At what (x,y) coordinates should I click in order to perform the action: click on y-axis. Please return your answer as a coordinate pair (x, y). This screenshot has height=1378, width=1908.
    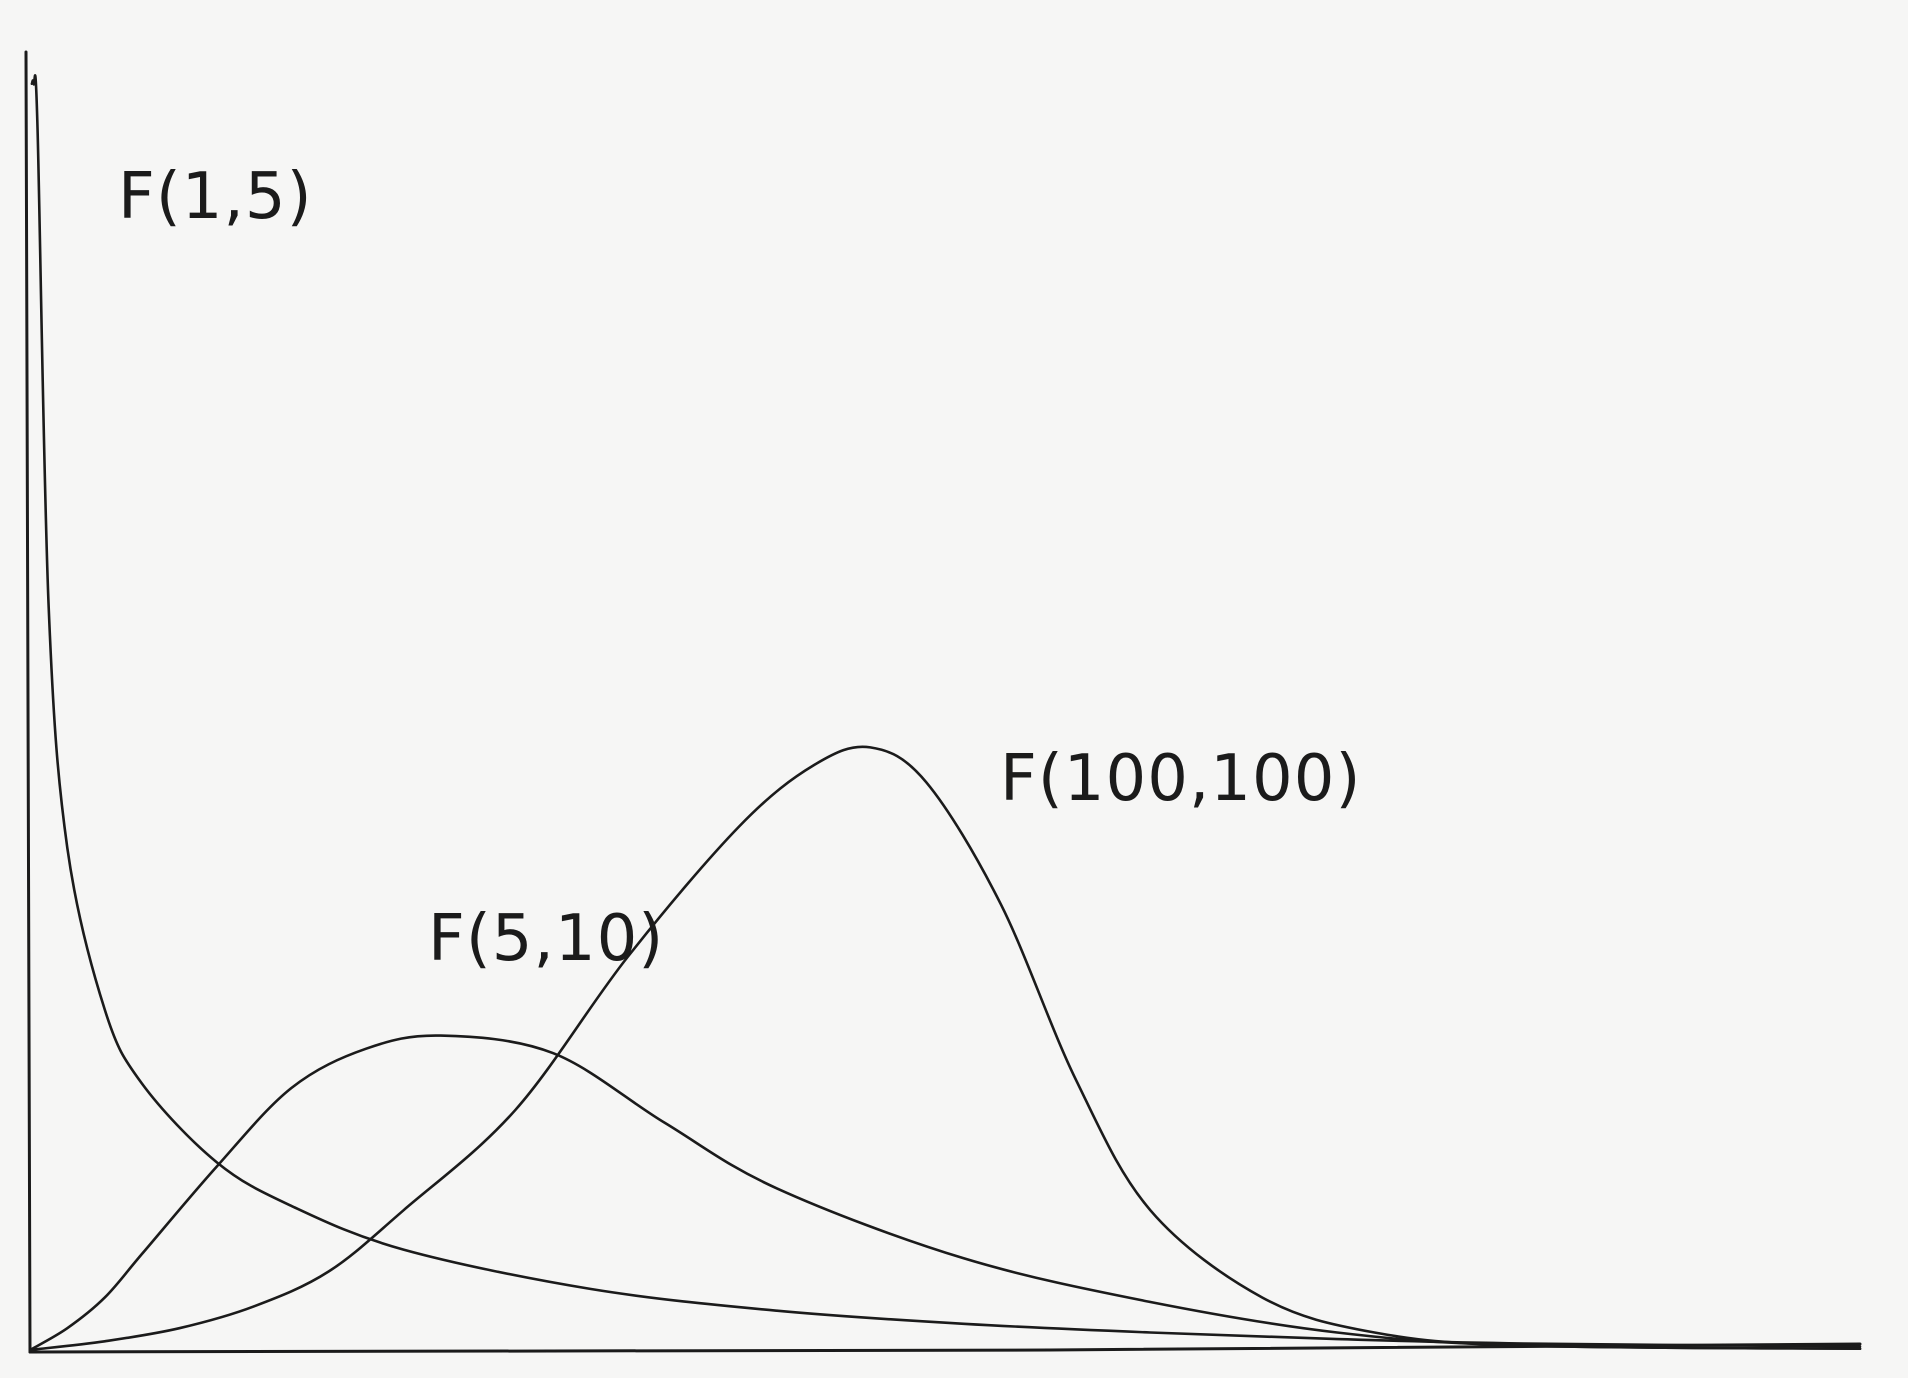
    Looking at the image, I should click on (28, 702).